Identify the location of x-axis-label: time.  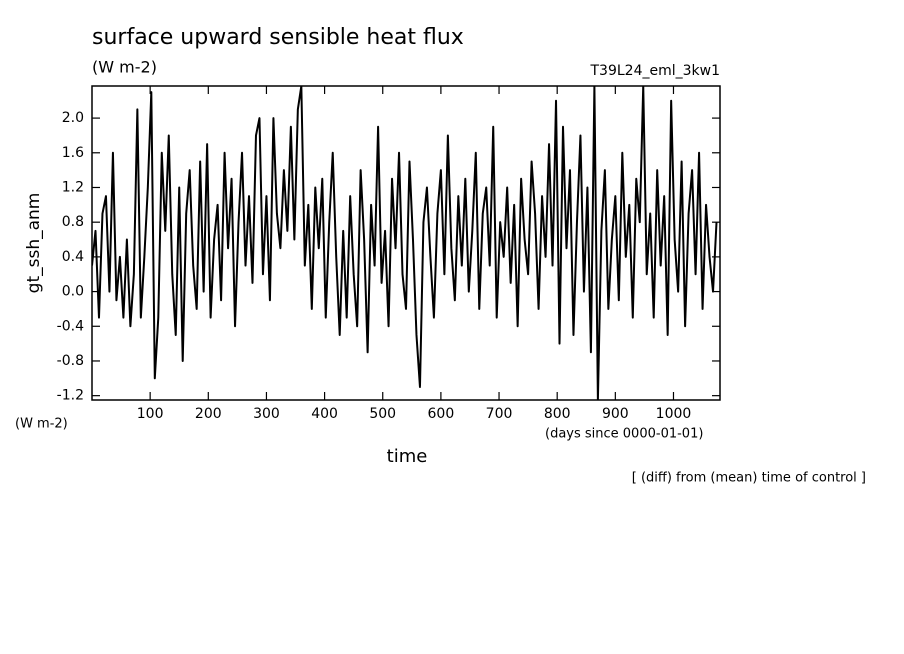
(407, 456).